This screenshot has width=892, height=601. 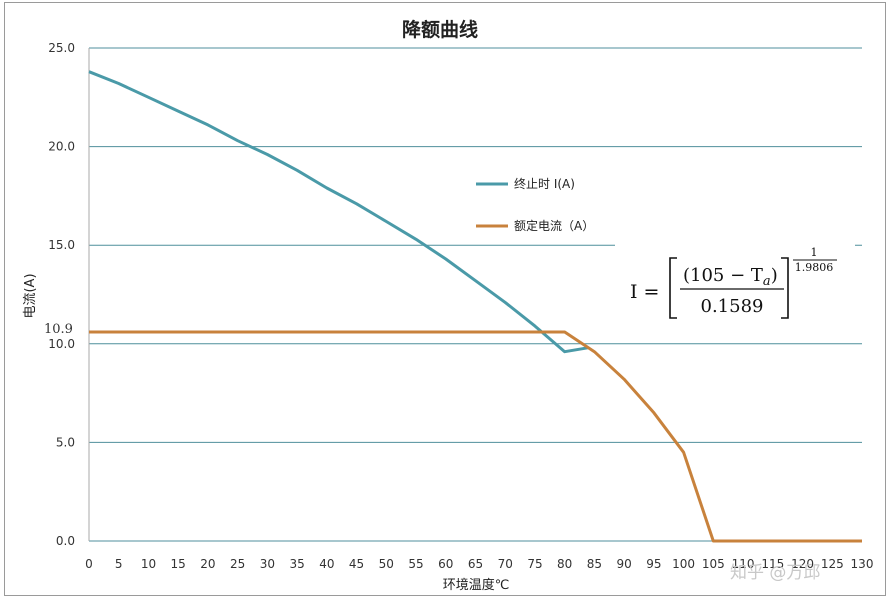 What do you see at coordinates (267, 564) in the screenshot?
I see `x-tick-label: 30` at bounding box center [267, 564].